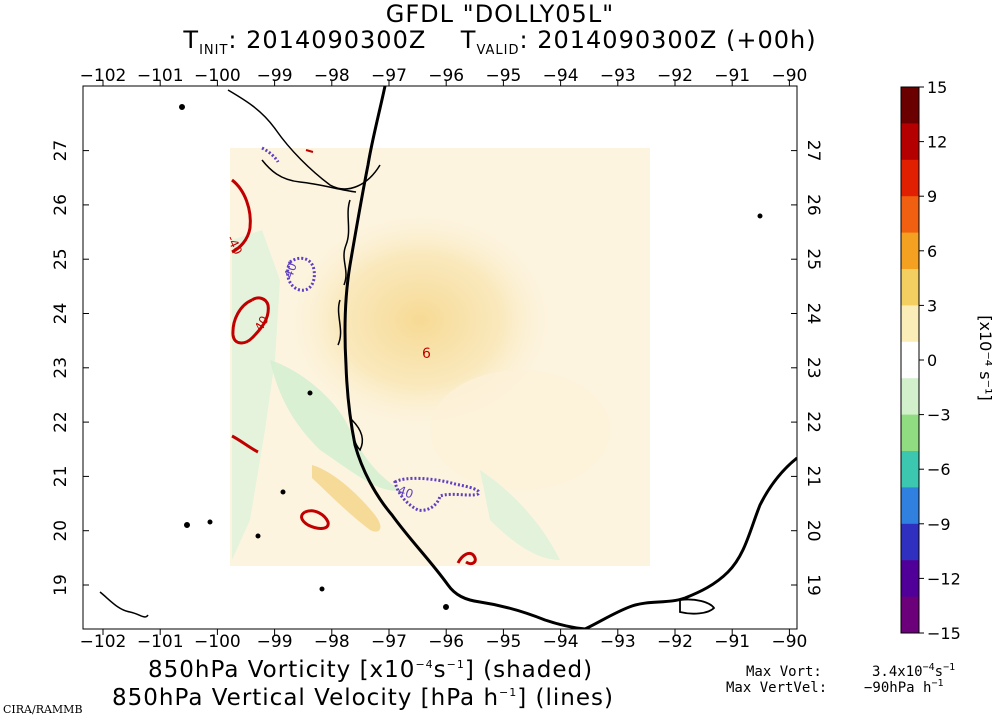  I want to click on latitude-axis-right: 19 20 21 22 23 24 25 26 27, so click(807, 368).